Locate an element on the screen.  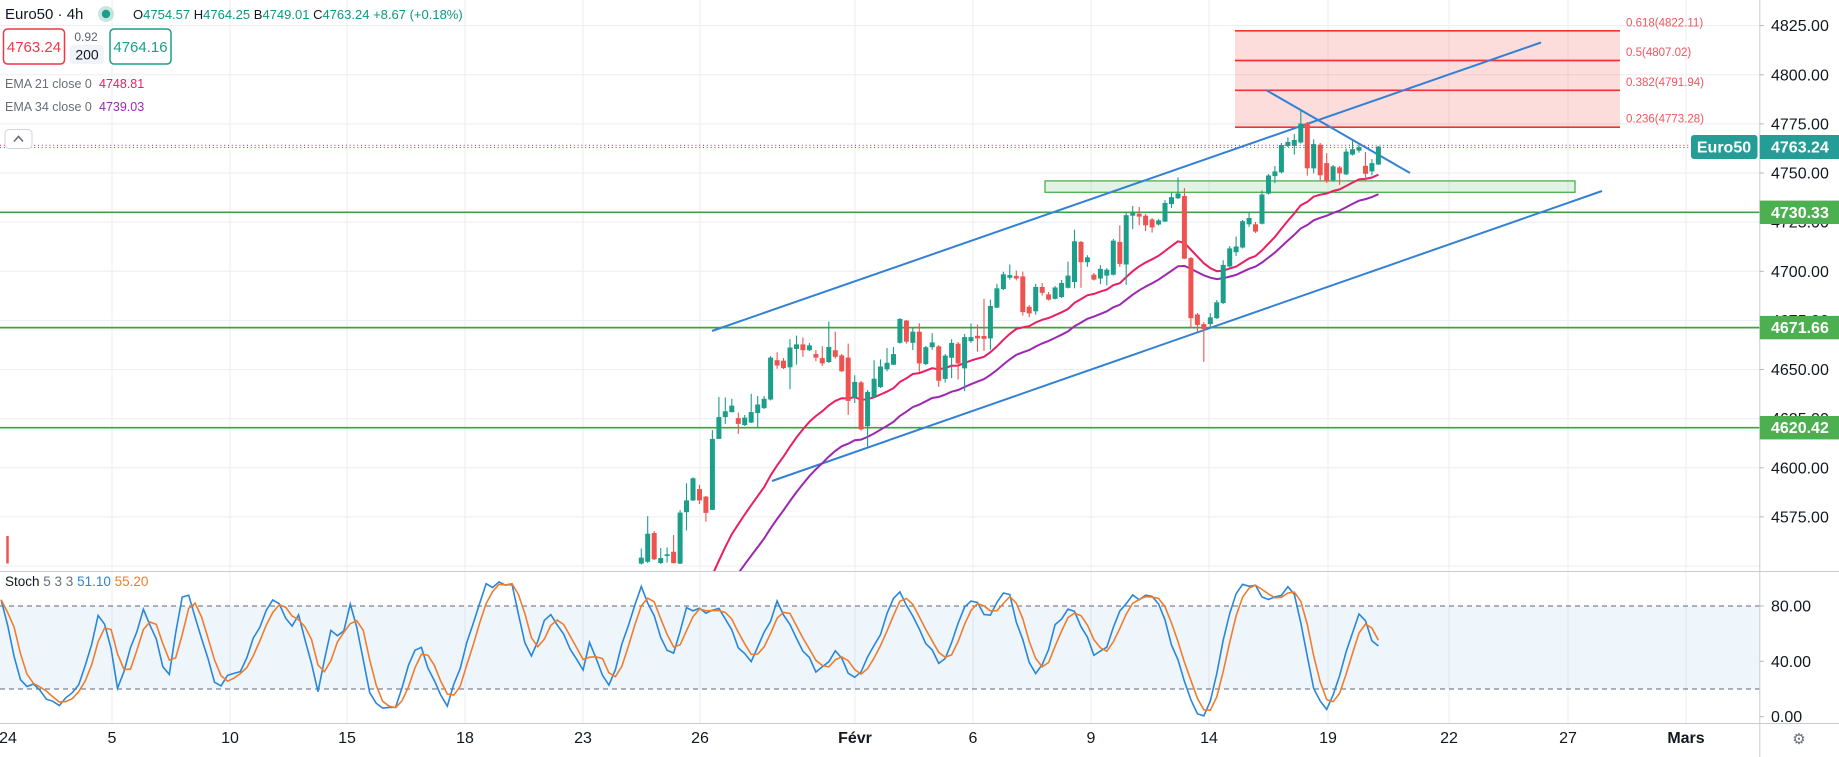
svg-text: 4620.42 is located at coordinates (1800, 428).